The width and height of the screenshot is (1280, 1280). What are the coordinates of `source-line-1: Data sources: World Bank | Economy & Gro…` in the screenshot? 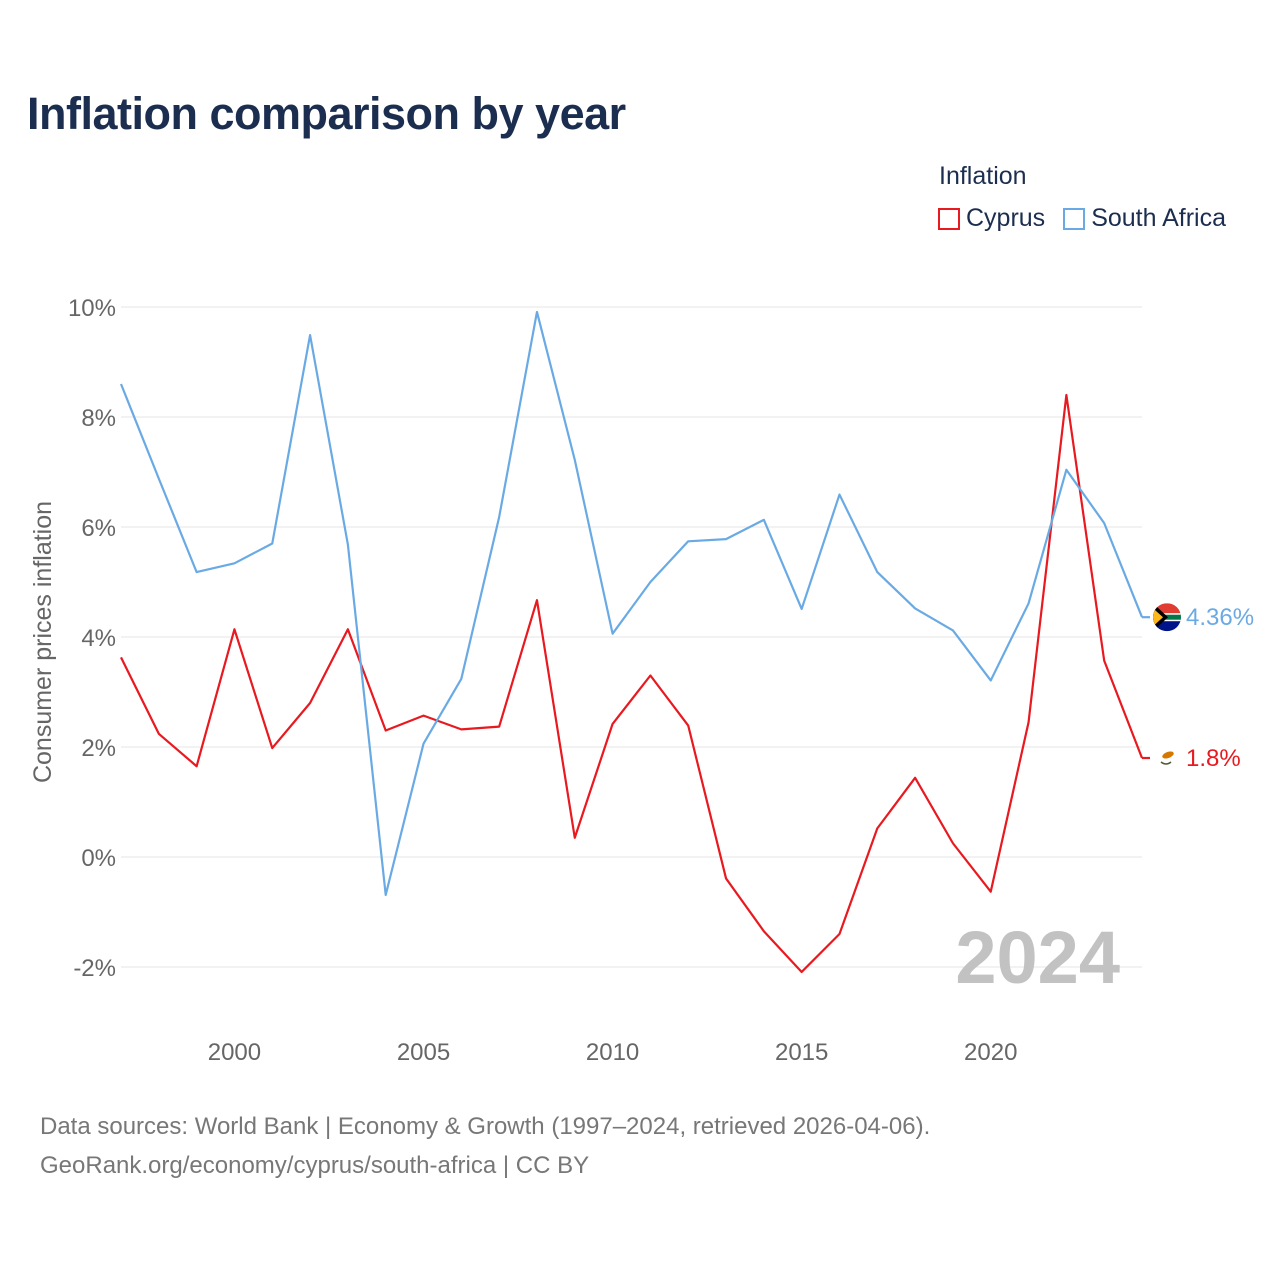 It's located at (485, 1126).